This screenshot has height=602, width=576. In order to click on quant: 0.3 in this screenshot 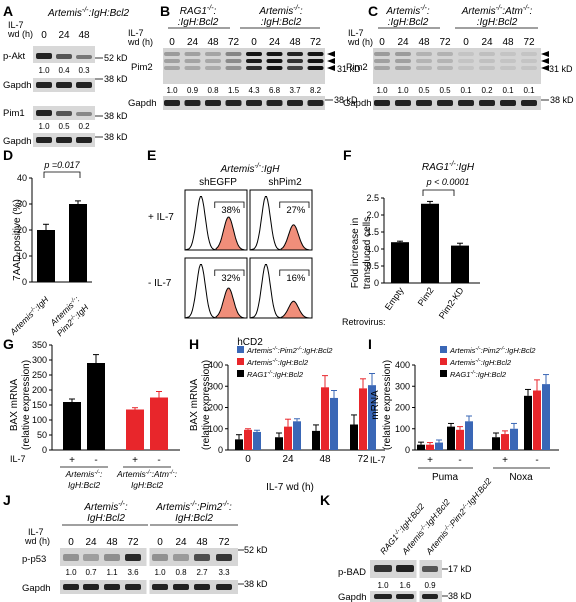, I will do `click(84, 70)`.